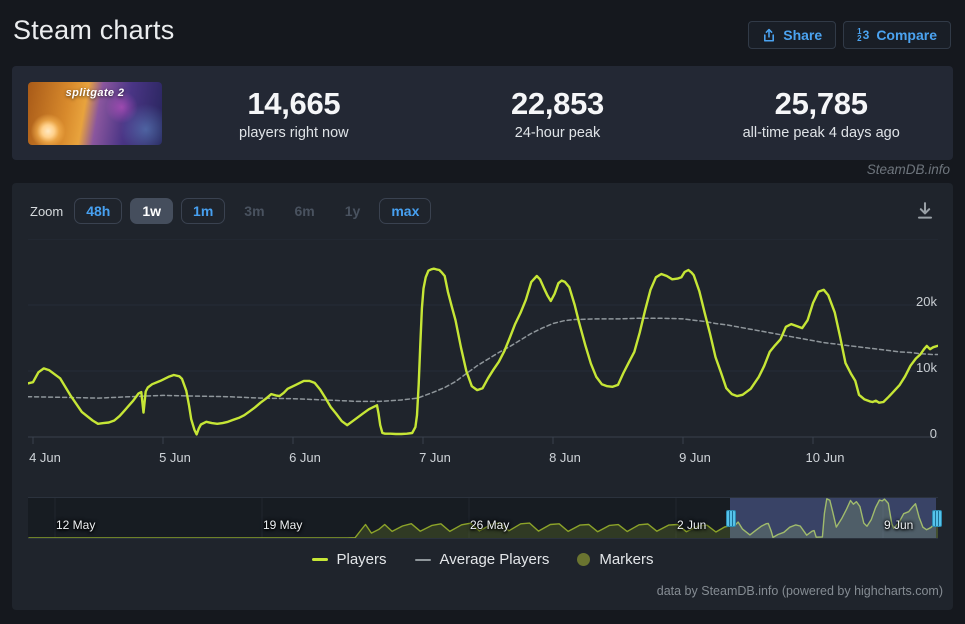 The width and height of the screenshot is (965, 624). Describe the element at coordinates (937, 518) in the screenshot. I see `navigator-right-handle` at that location.